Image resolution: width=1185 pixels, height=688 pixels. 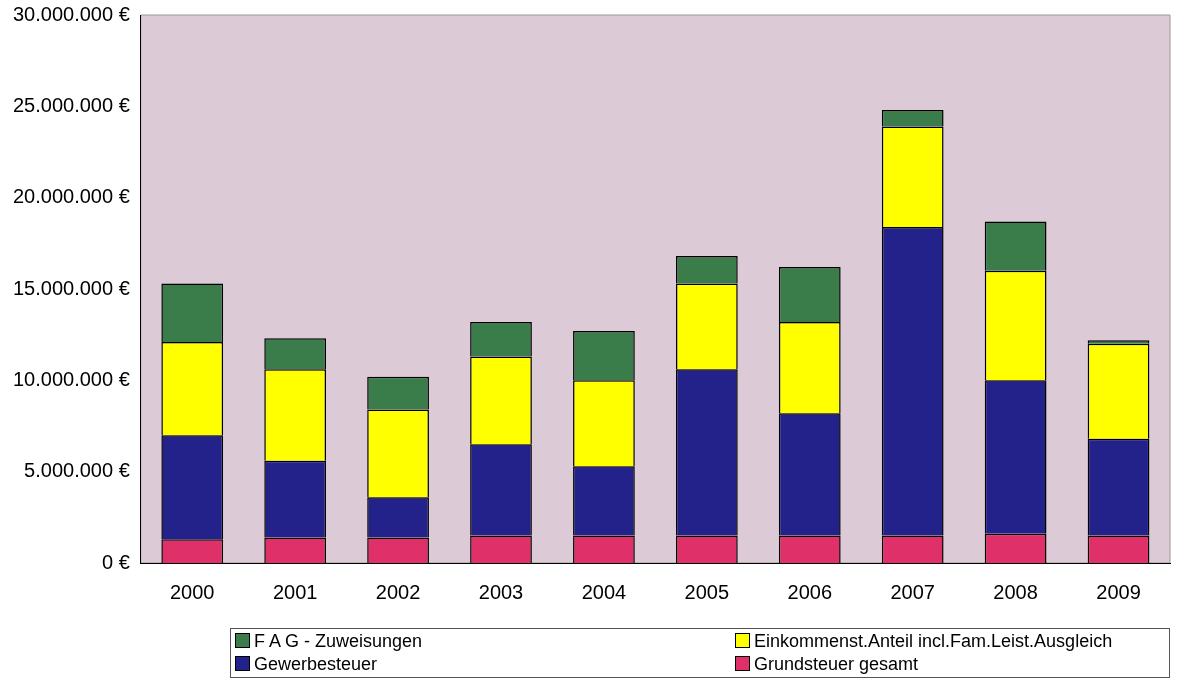 What do you see at coordinates (71, 196) in the screenshot?
I see `y-tick-label: 20.000.000 €` at bounding box center [71, 196].